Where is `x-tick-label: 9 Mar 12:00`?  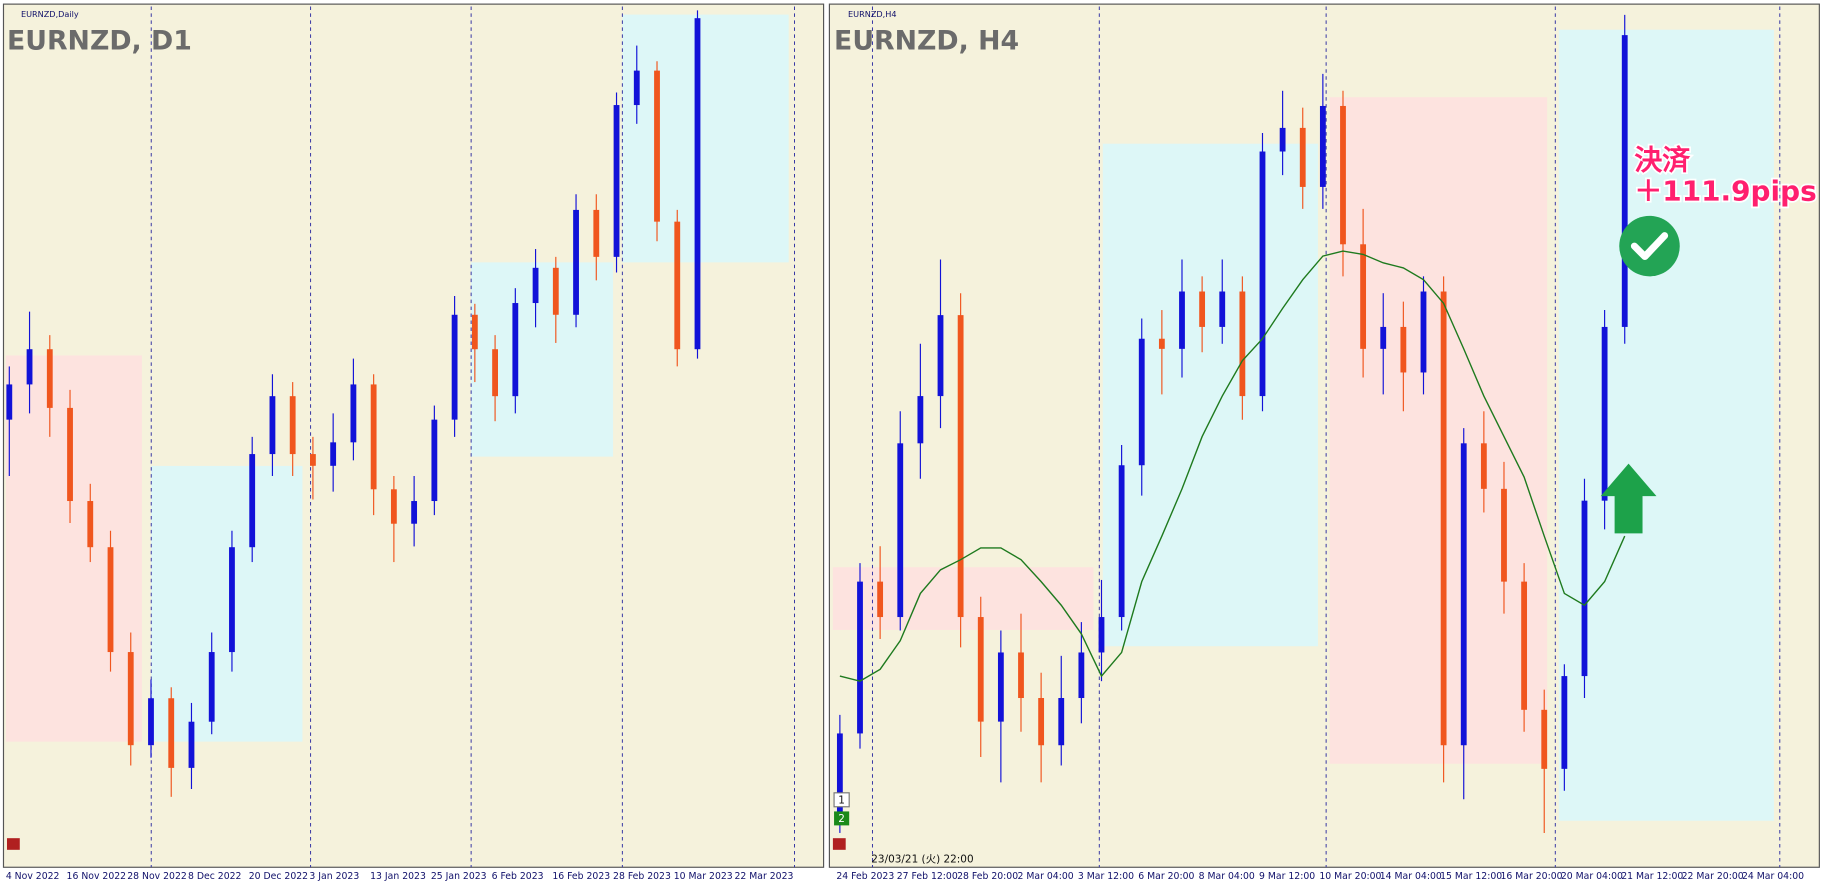 x-tick-label: 9 Mar 12:00 is located at coordinates (1287, 876).